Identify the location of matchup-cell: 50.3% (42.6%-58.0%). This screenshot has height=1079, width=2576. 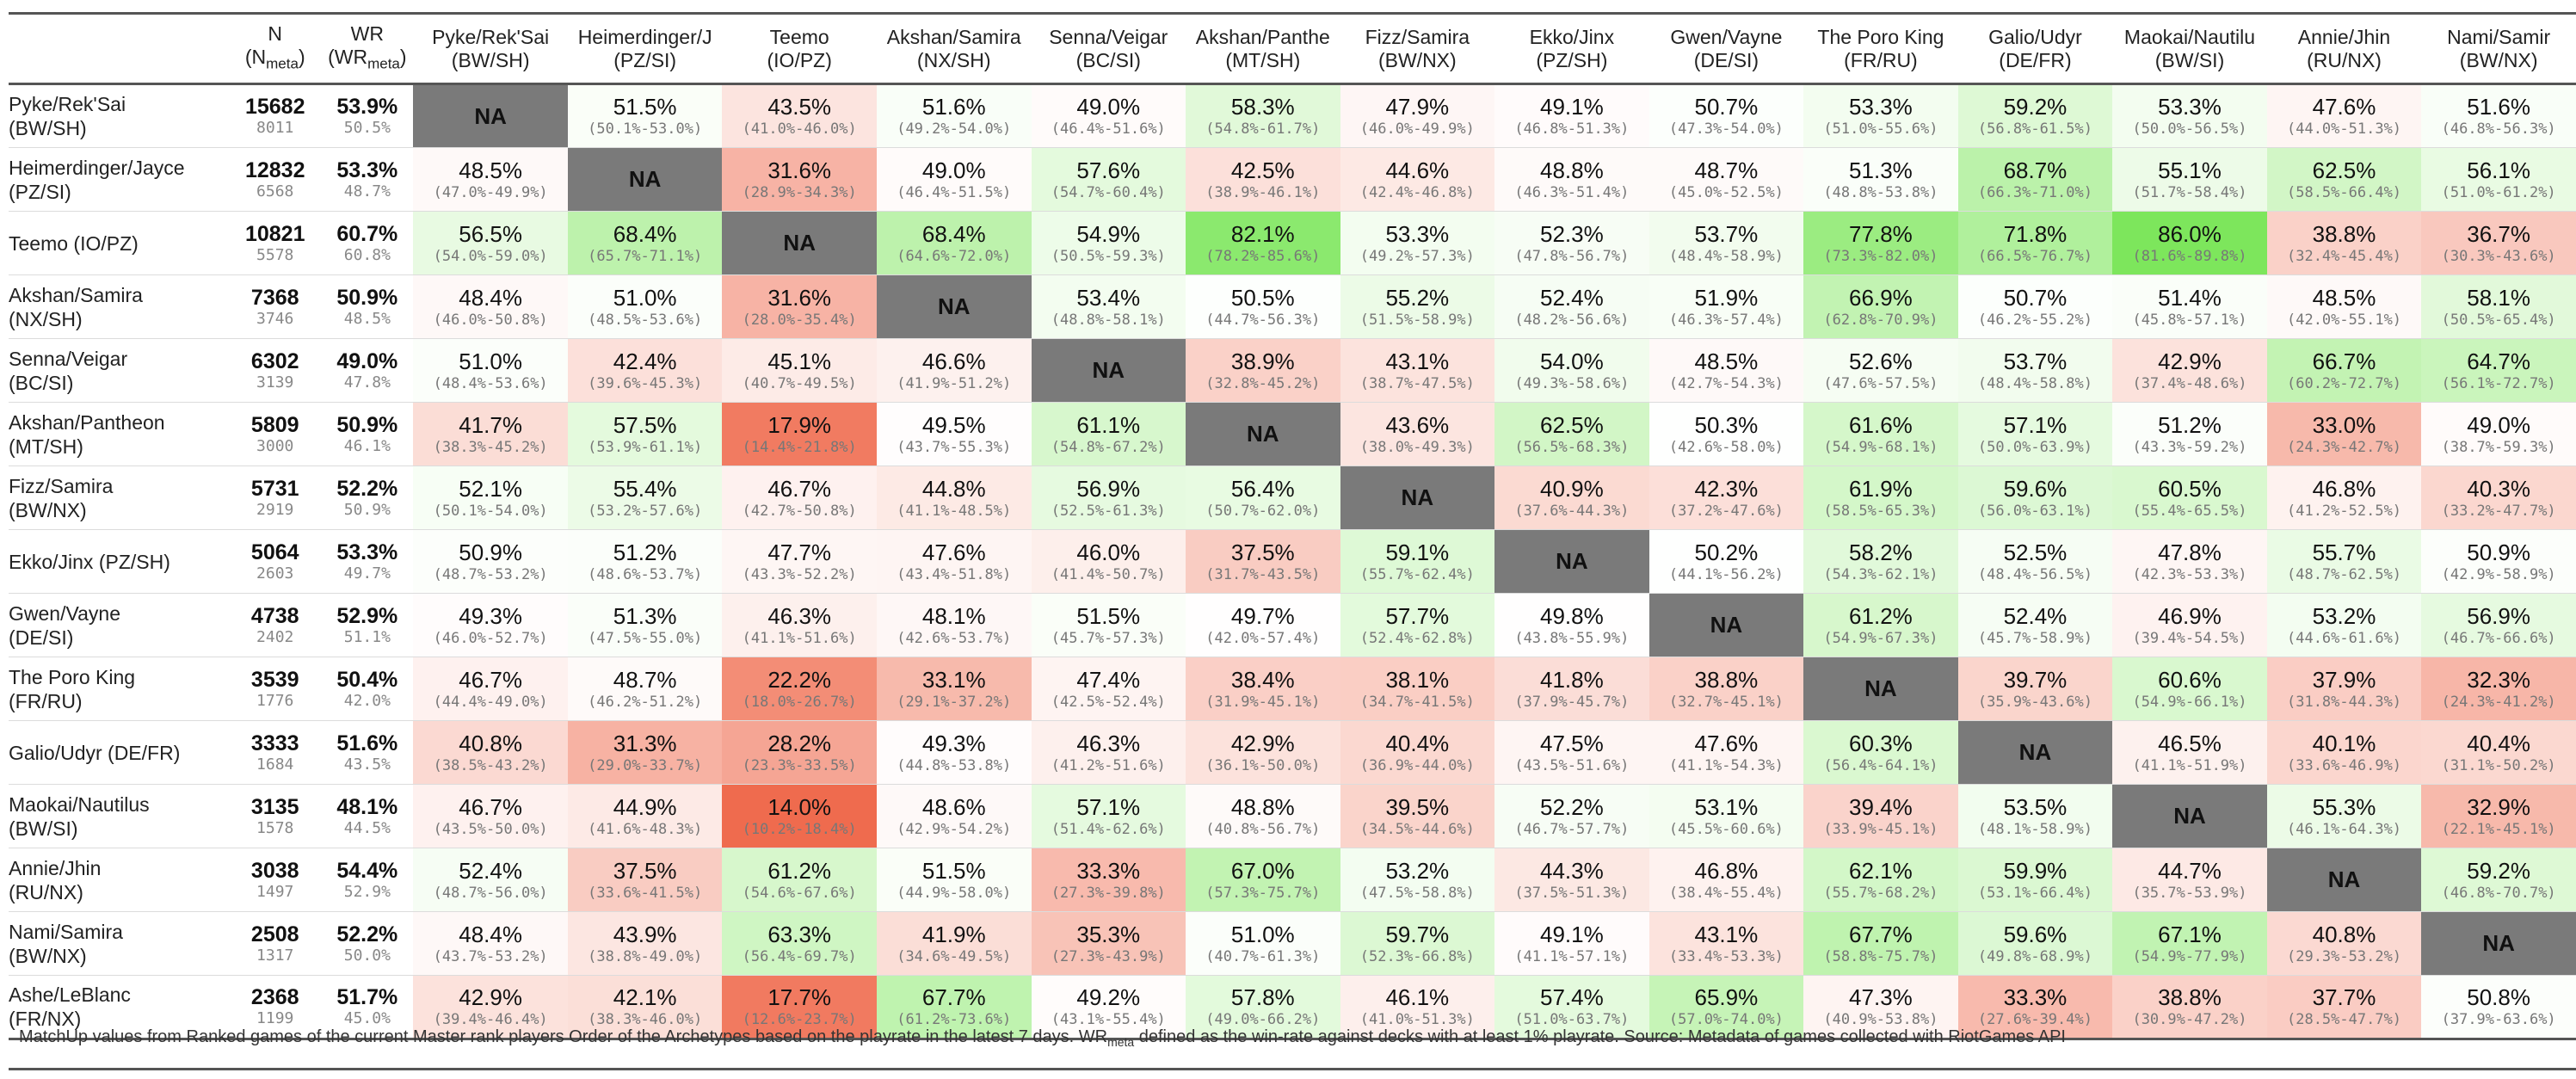
(1726, 434).